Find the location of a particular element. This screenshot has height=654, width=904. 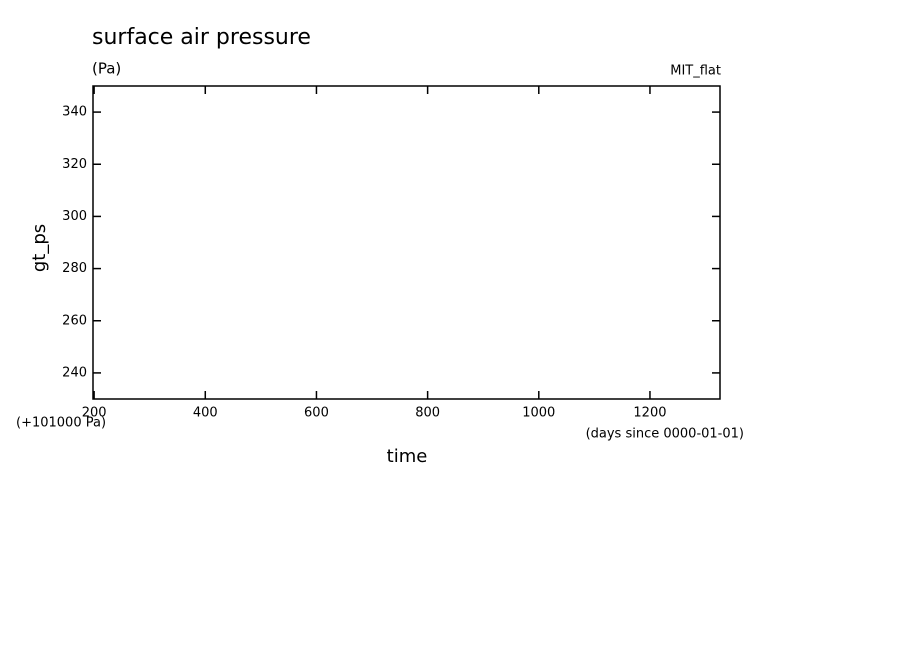

chart-title: surface air pressure is located at coordinates (201, 37).